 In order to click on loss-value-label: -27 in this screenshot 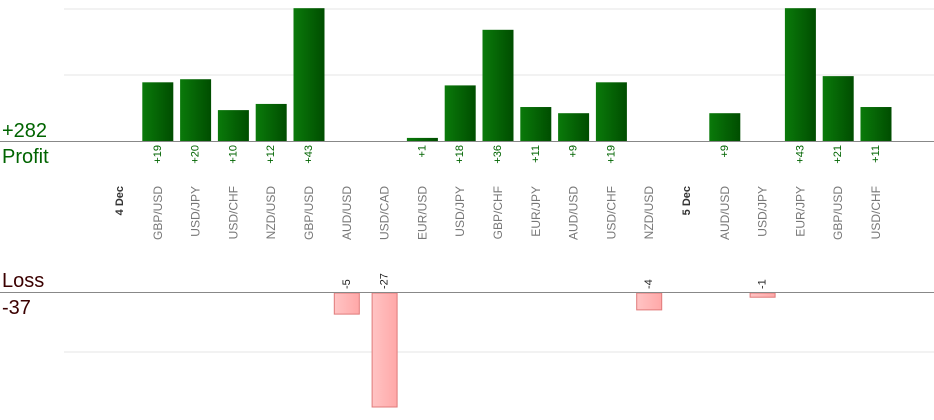, I will do `click(385, 281)`.